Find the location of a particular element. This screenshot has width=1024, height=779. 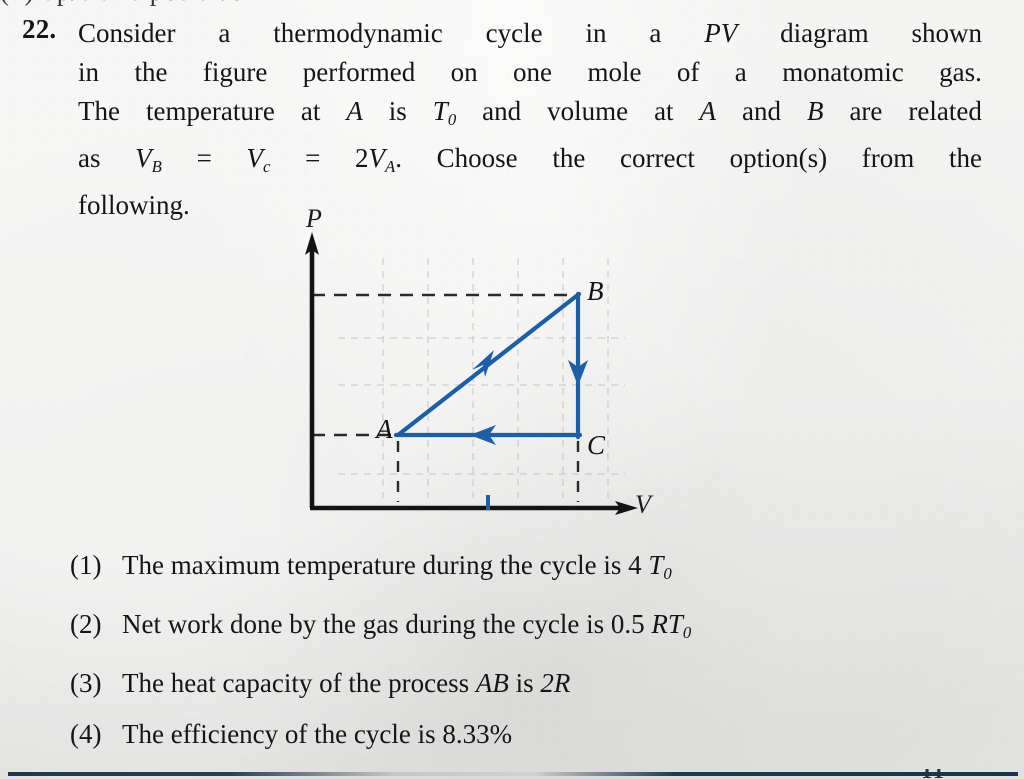

process-ca-arrow is located at coordinates (483, 435).